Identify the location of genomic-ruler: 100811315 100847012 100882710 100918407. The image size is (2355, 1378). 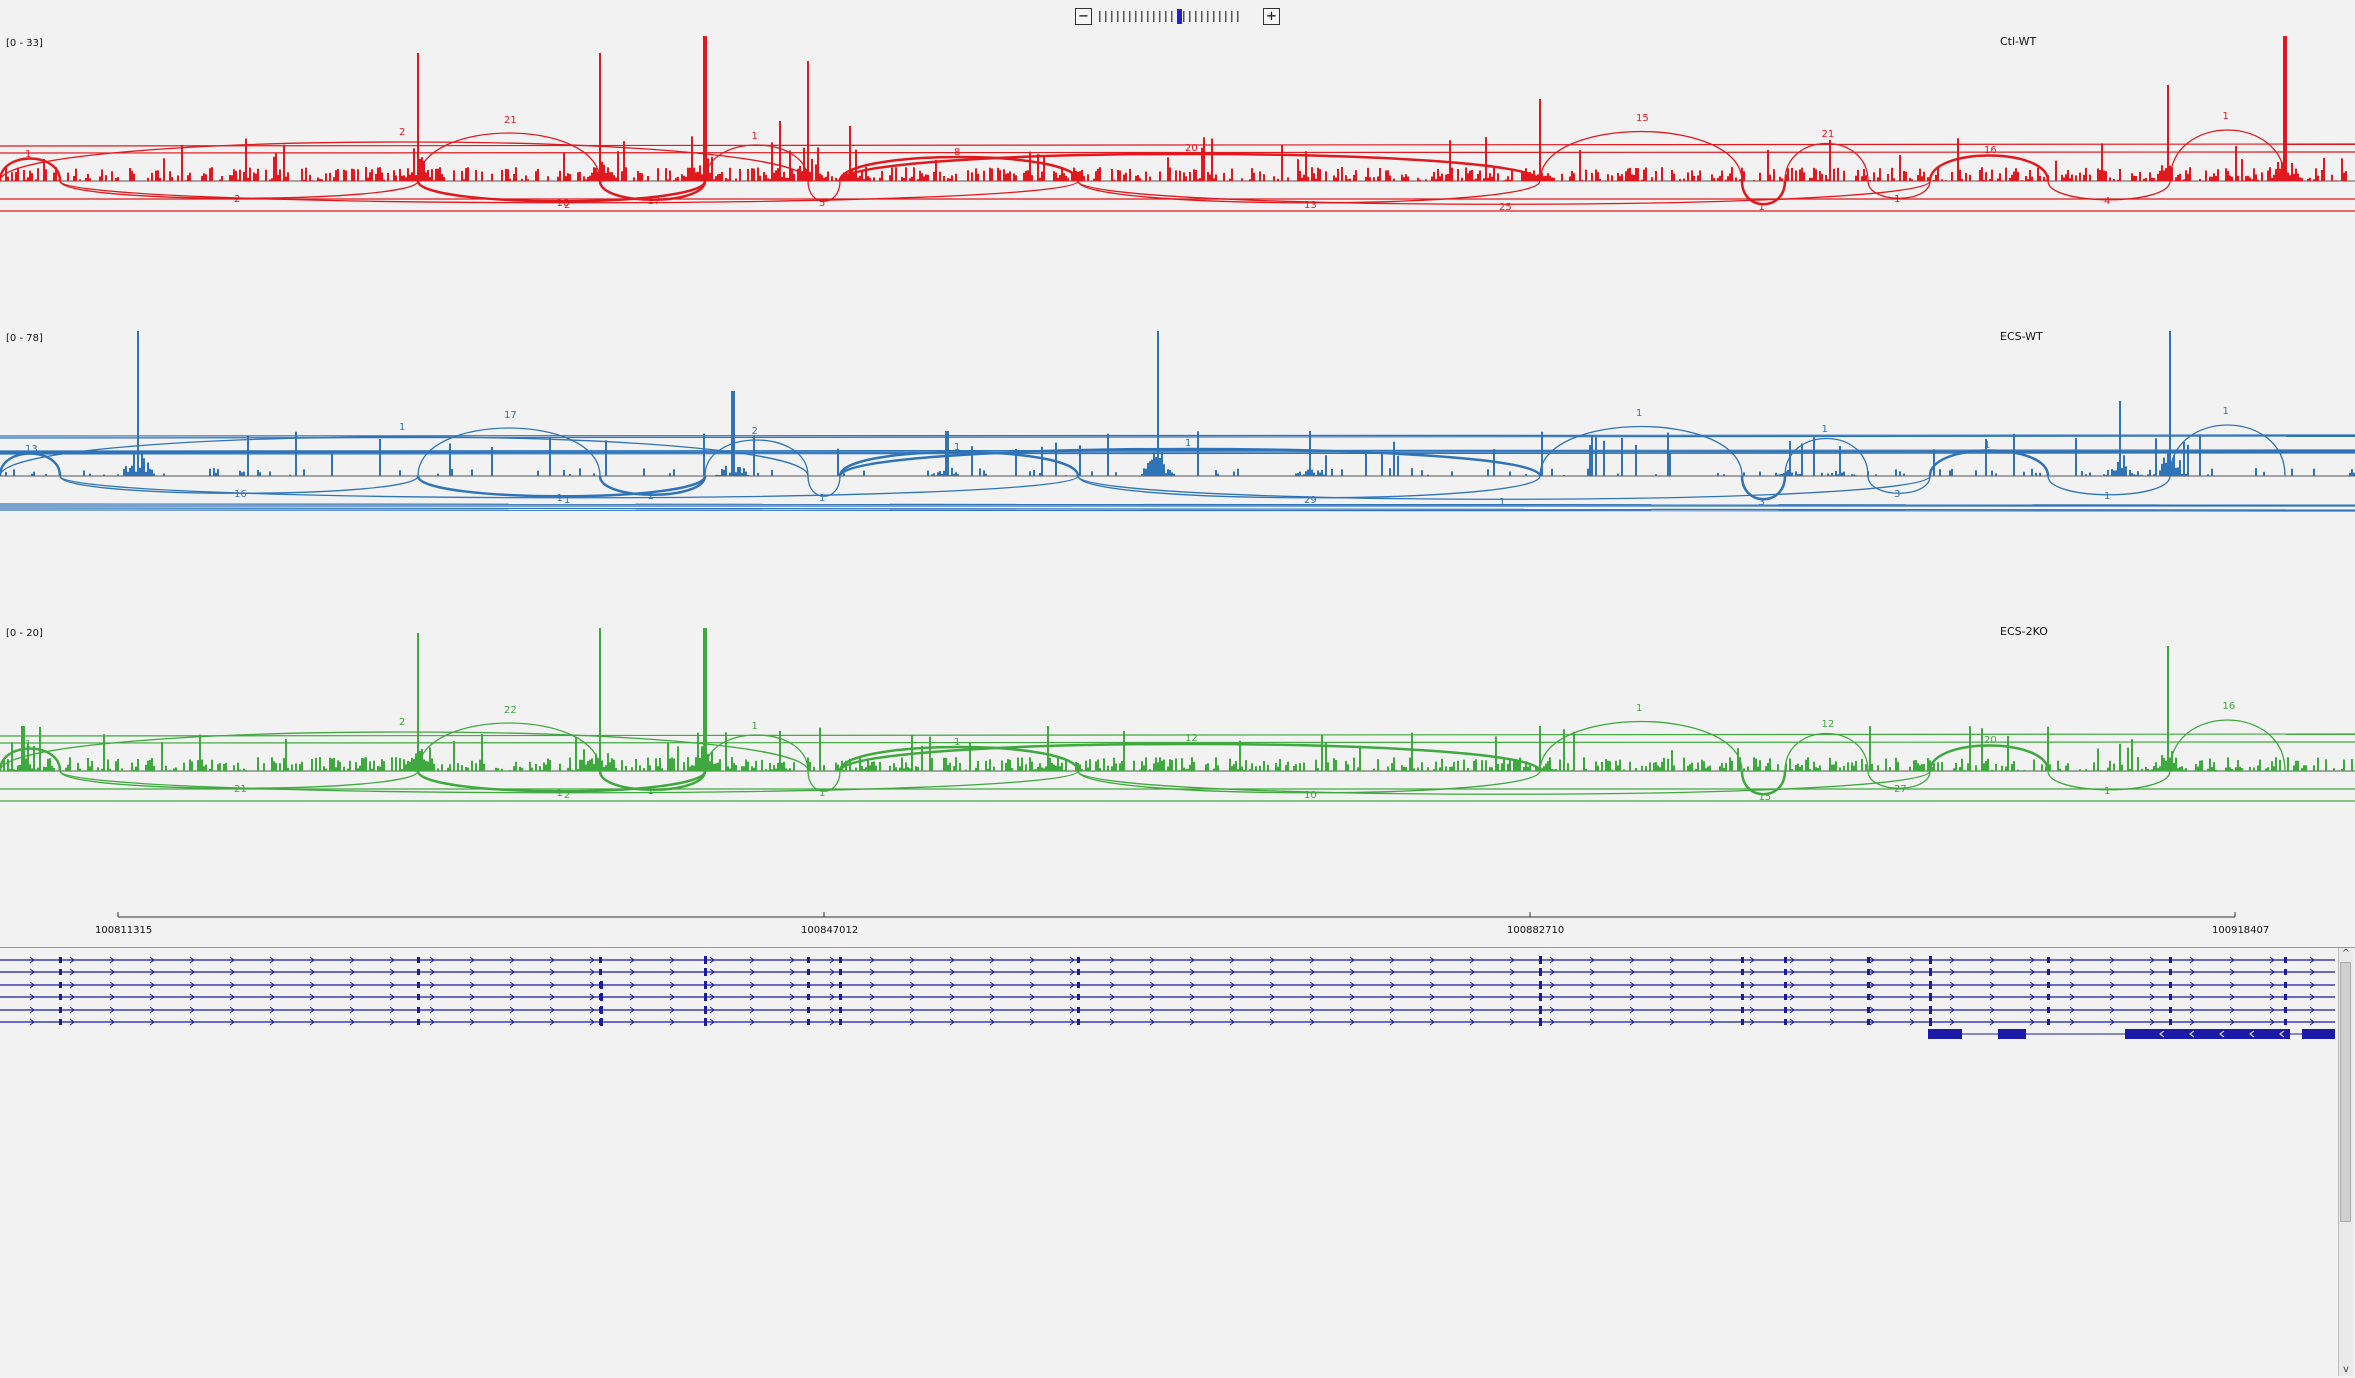
(1182, 924).